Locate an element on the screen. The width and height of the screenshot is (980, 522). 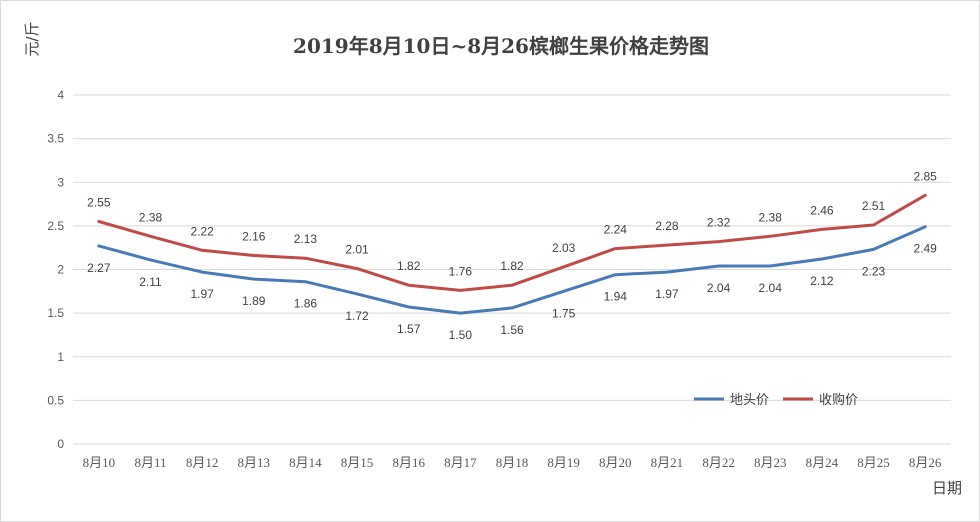
y-axis-ticks: 0 0.5 1 1.5 2 2.5 3 3.5 4 is located at coordinates (55, 269).